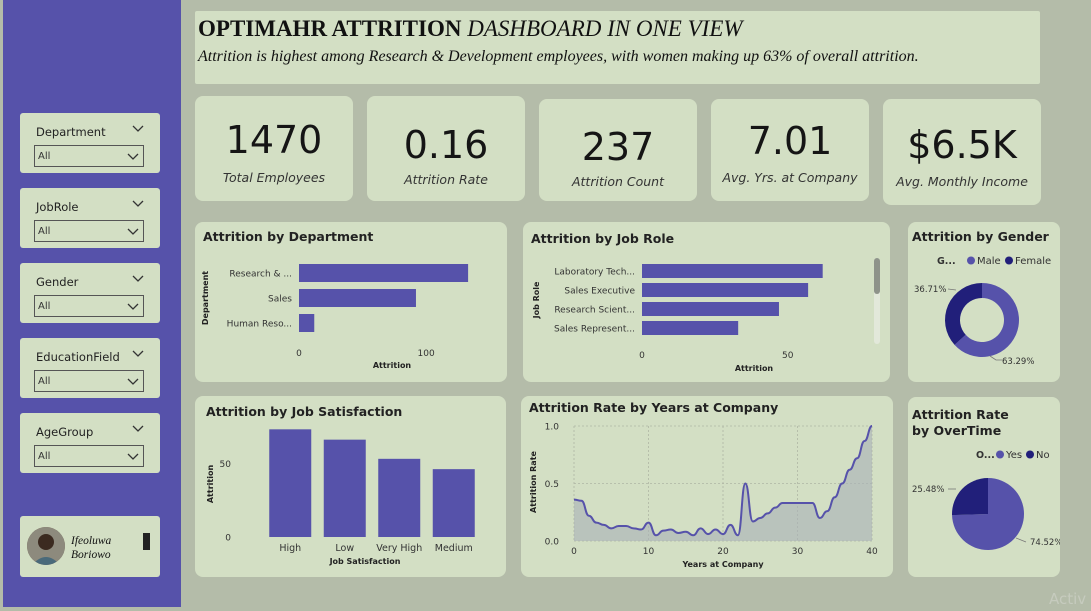 This screenshot has width=1091, height=611. I want to click on filter-agegroup: AgeGroup All, so click(90, 443).